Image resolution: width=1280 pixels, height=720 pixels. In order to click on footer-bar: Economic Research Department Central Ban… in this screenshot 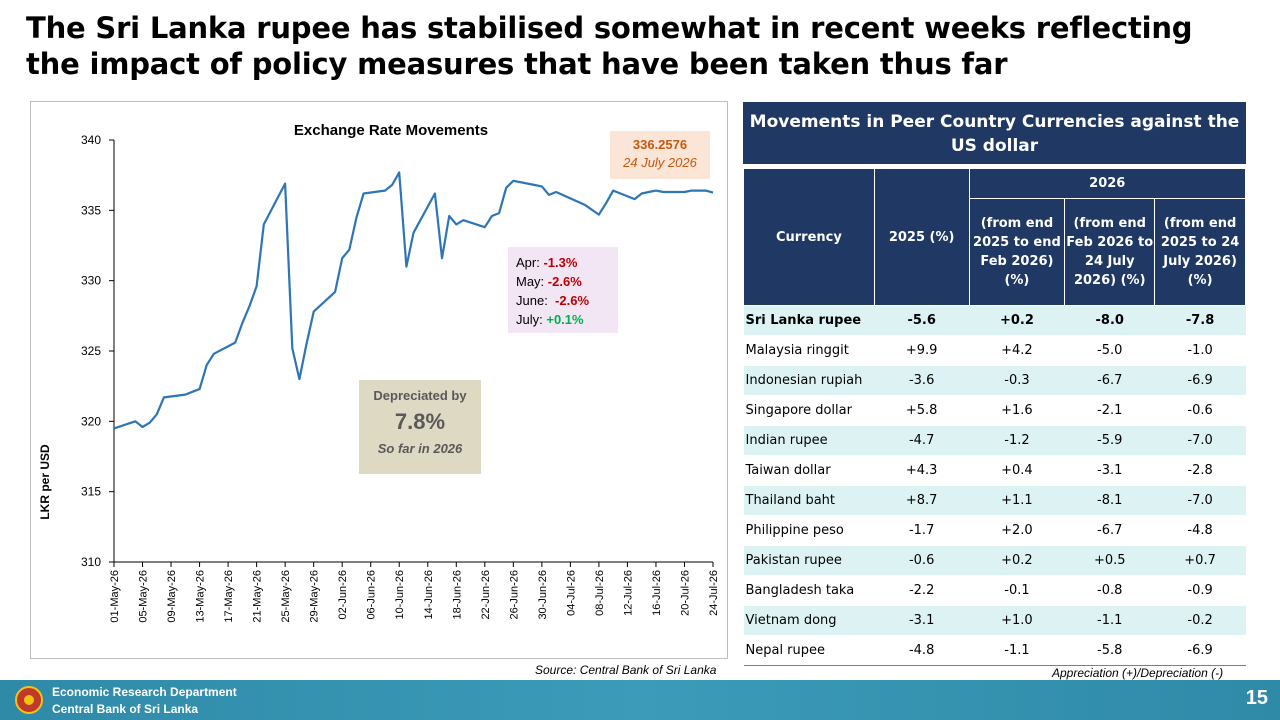, I will do `click(640, 700)`.